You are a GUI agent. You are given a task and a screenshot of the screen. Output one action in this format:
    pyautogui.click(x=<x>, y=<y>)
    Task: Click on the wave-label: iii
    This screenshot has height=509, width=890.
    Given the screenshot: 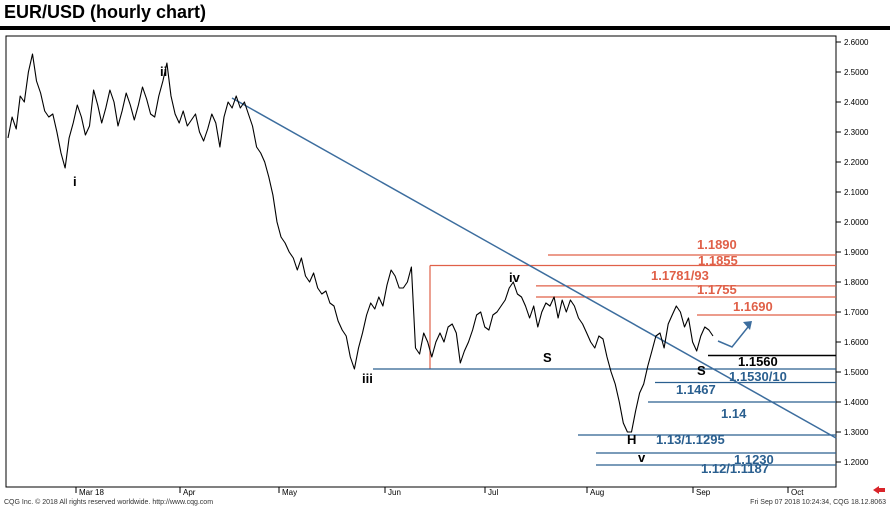 What is the action you would take?
    pyautogui.click(x=367, y=378)
    